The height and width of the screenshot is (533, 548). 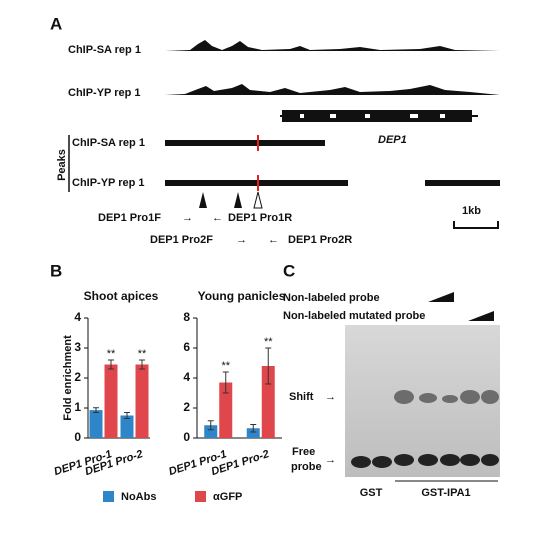 What do you see at coordinates (68, 378) in the screenshot?
I see `y-axis-title: Fold enrichment` at bounding box center [68, 378].